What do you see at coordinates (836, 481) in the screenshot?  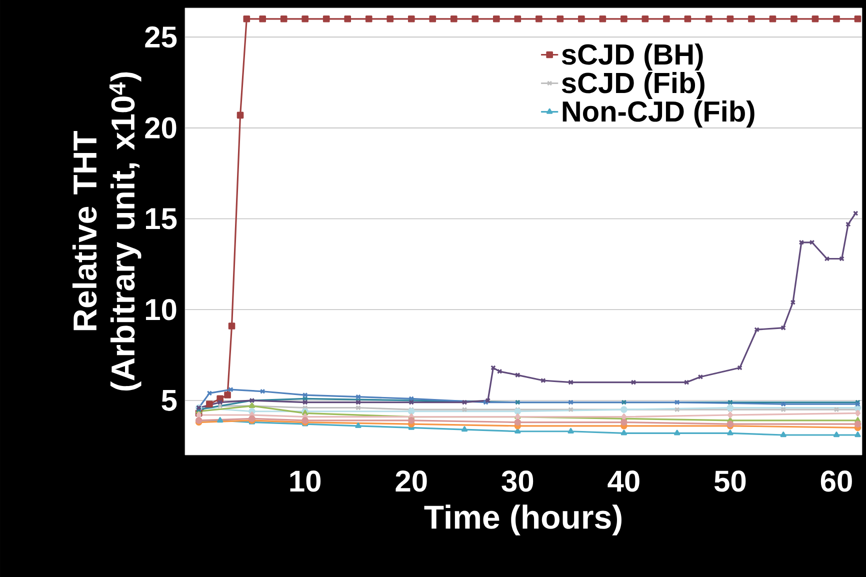 I see `x-tick-label: 60` at bounding box center [836, 481].